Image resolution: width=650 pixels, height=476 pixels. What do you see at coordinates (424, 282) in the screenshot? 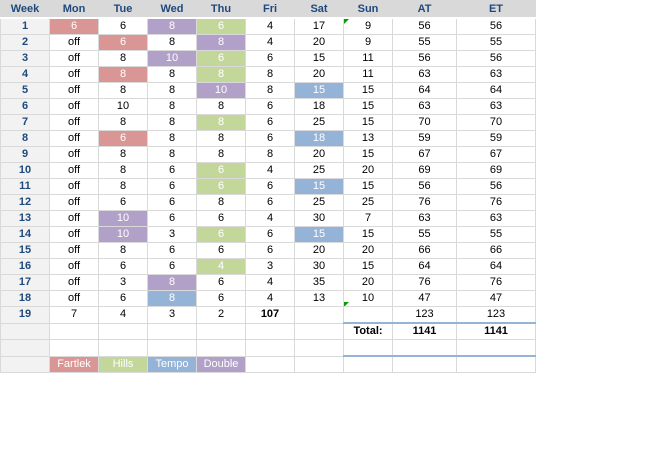
I see `cell-at: 76` at bounding box center [424, 282].